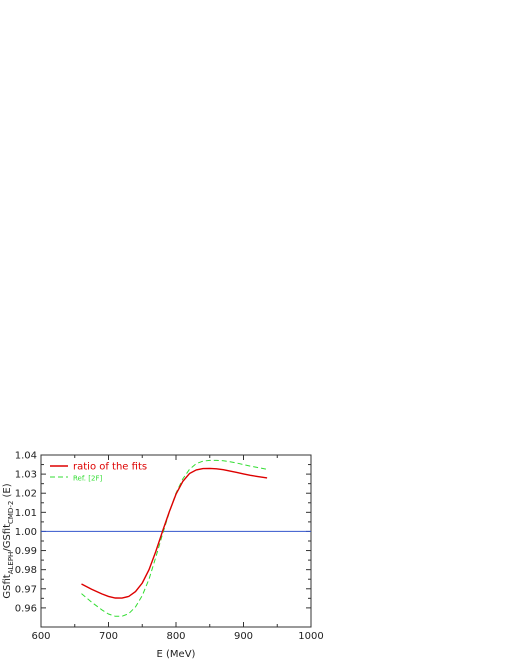 The width and height of the screenshot is (510, 660). I want to click on y-axis-title-prefix: GSfit, so click(7, 586).